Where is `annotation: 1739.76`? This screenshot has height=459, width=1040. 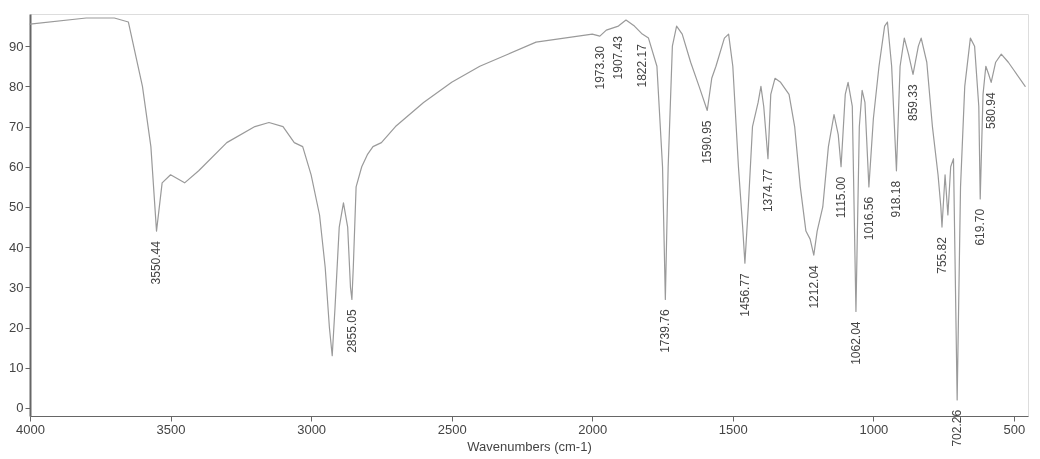
annotation: 1739.76 is located at coordinates (665, 331).